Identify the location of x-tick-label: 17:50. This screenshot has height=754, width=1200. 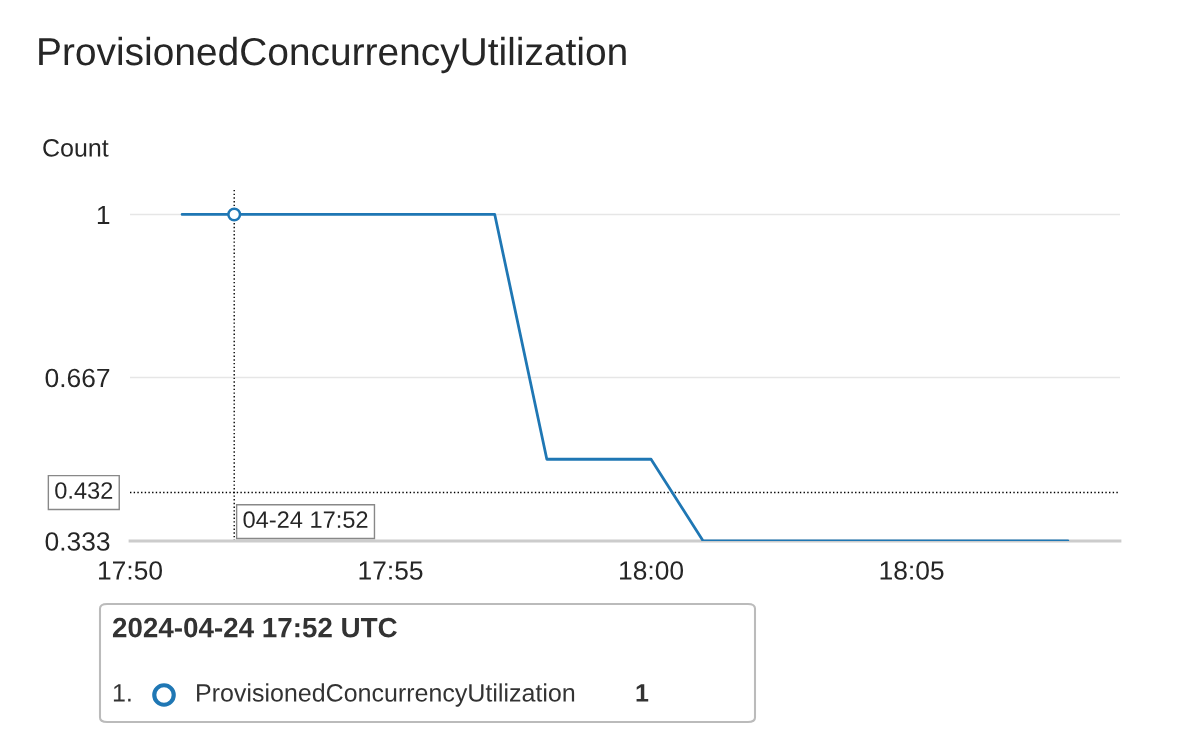
(130, 570).